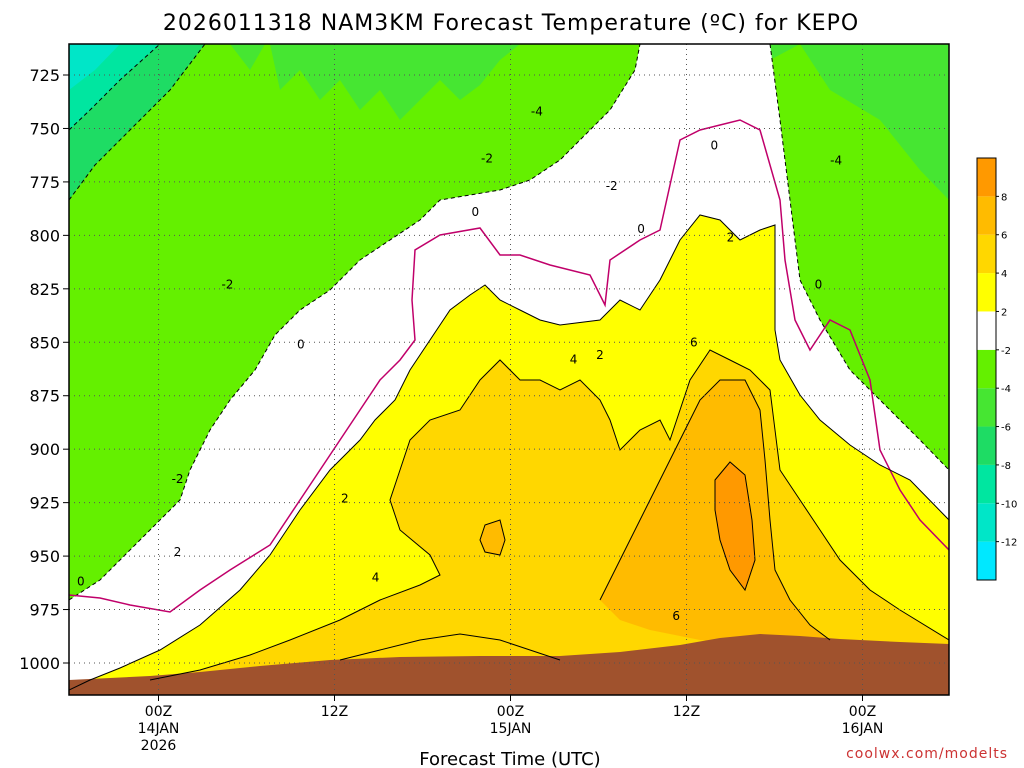 This screenshot has height=768, width=1024. I want to click on colorbar-label: 6, so click(1004, 236).